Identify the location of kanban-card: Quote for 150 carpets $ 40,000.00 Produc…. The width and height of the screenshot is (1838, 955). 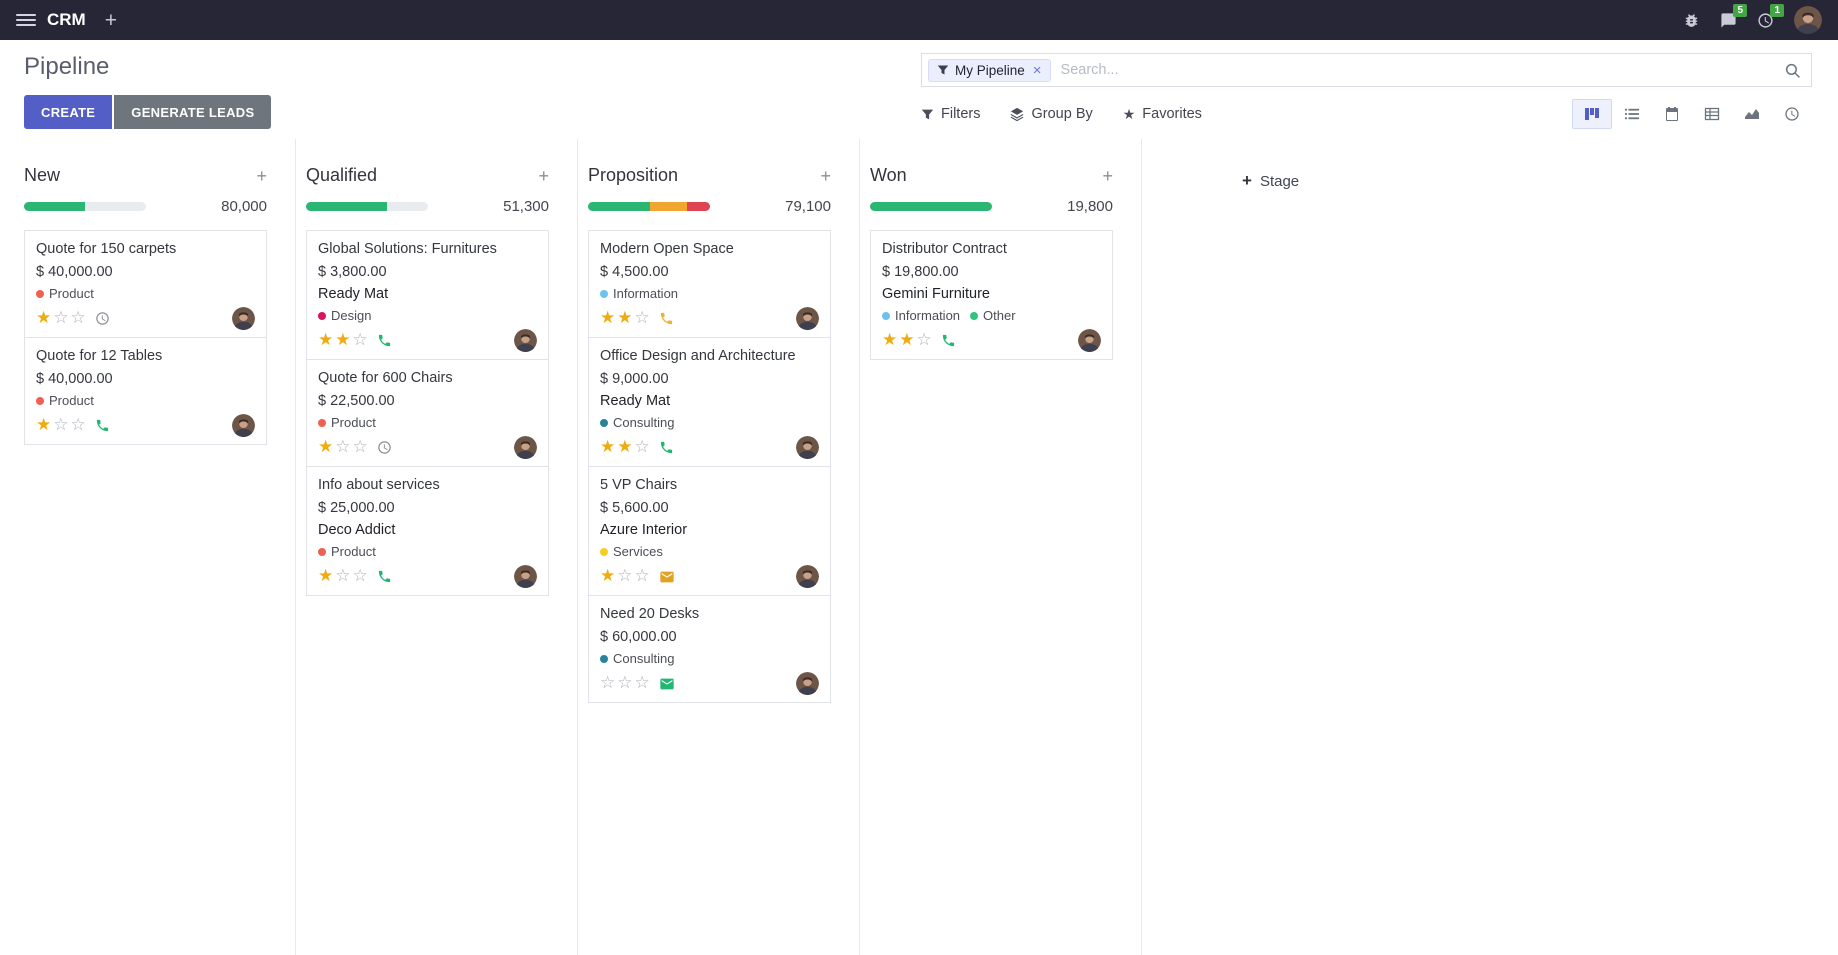
(145, 284).